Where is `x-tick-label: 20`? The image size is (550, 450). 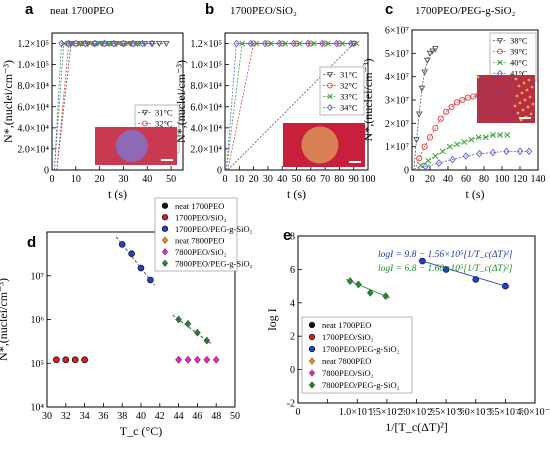
x-tick-label: 20 is located at coordinates (254, 179).